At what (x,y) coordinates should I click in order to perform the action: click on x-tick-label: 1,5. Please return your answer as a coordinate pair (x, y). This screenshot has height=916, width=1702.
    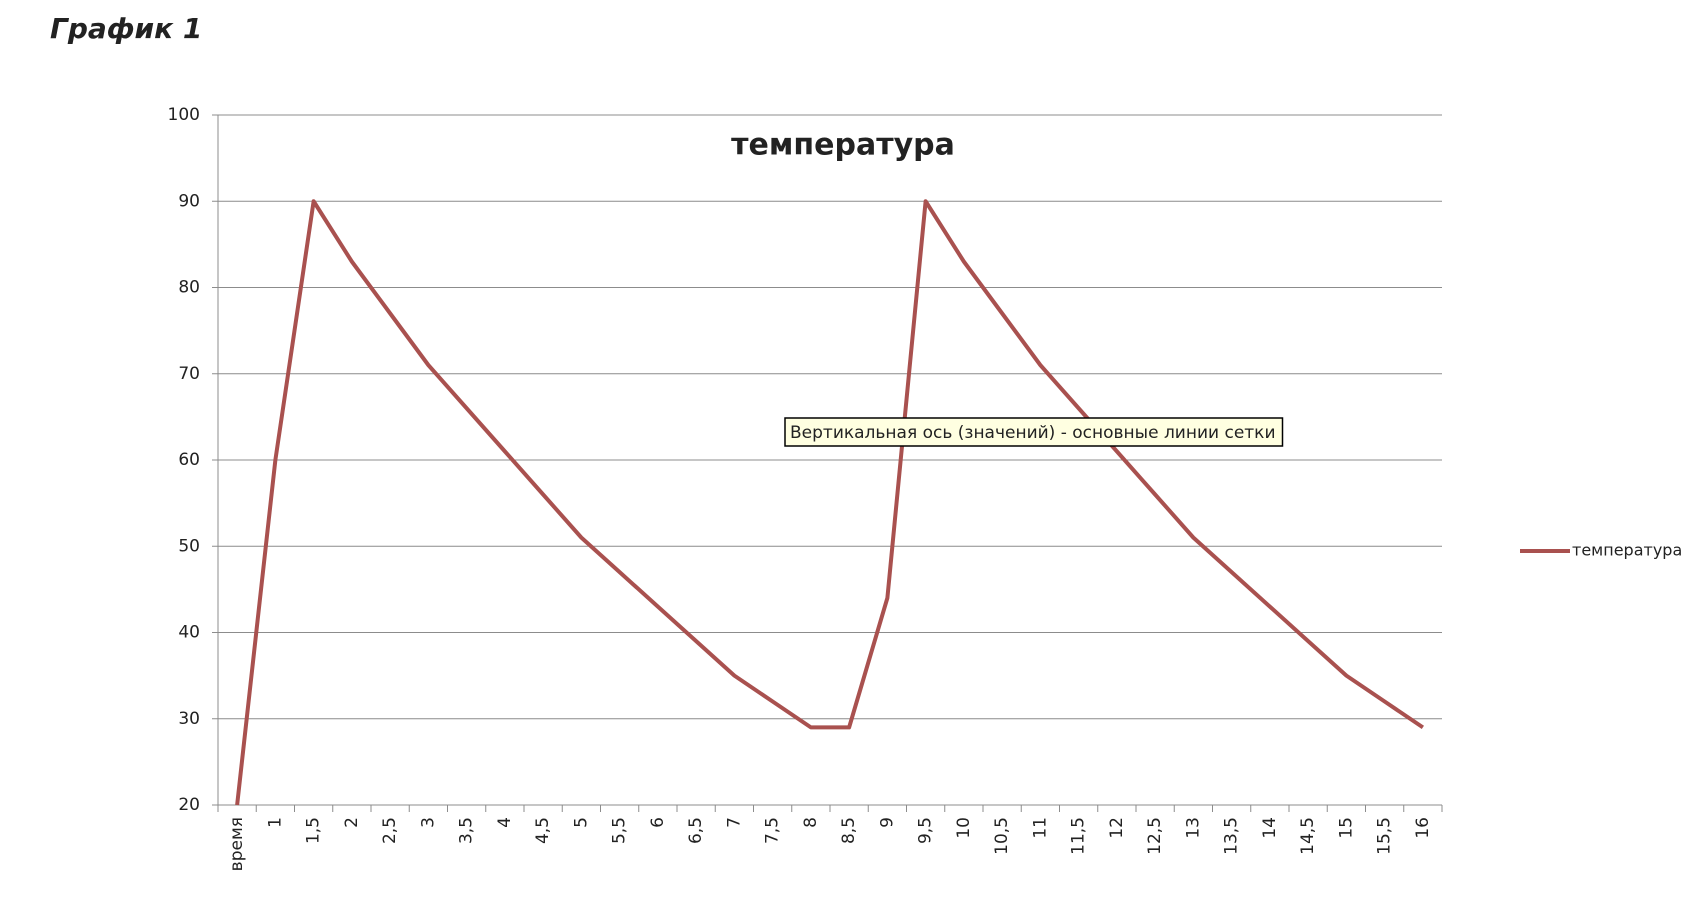
    Looking at the image, I should click on (314, 830).